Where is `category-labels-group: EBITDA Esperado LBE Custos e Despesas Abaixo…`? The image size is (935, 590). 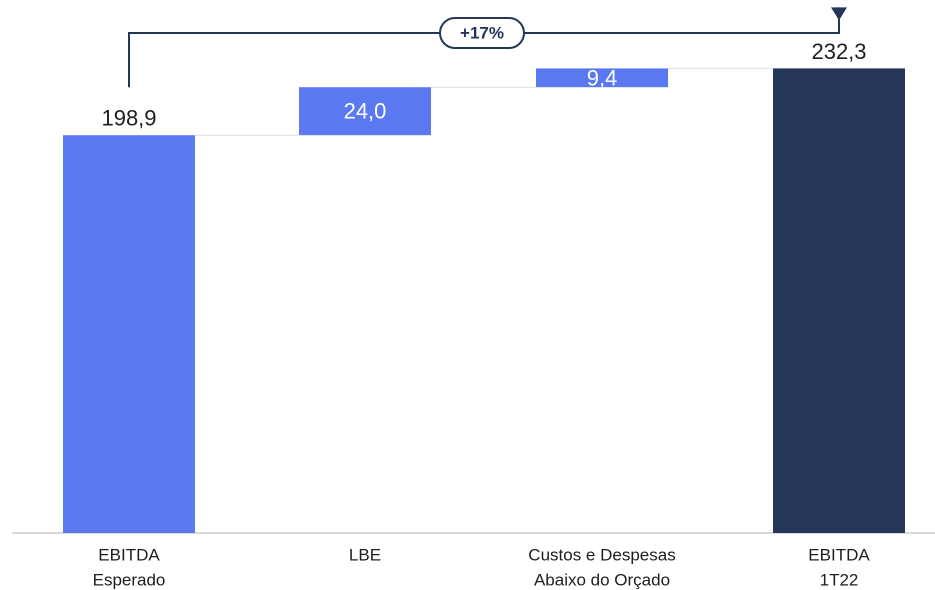 category-labels-group: EBITDA Esperado LBE Custos e Despesas Abaixo… is located at coordinates (482, 568).